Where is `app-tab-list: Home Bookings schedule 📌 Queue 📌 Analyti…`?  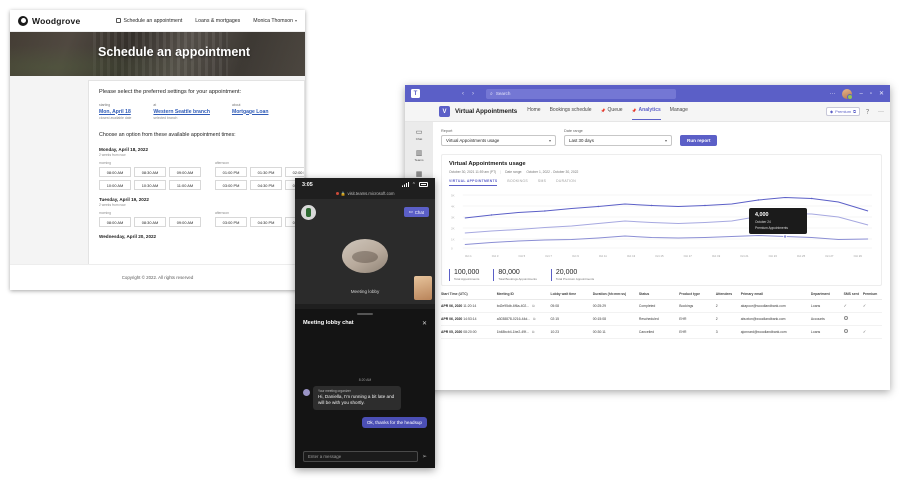 app-tab-list: Home Bookings schedule 📌 Queue 📌 Analyti… is located at coordinates (607, 113).